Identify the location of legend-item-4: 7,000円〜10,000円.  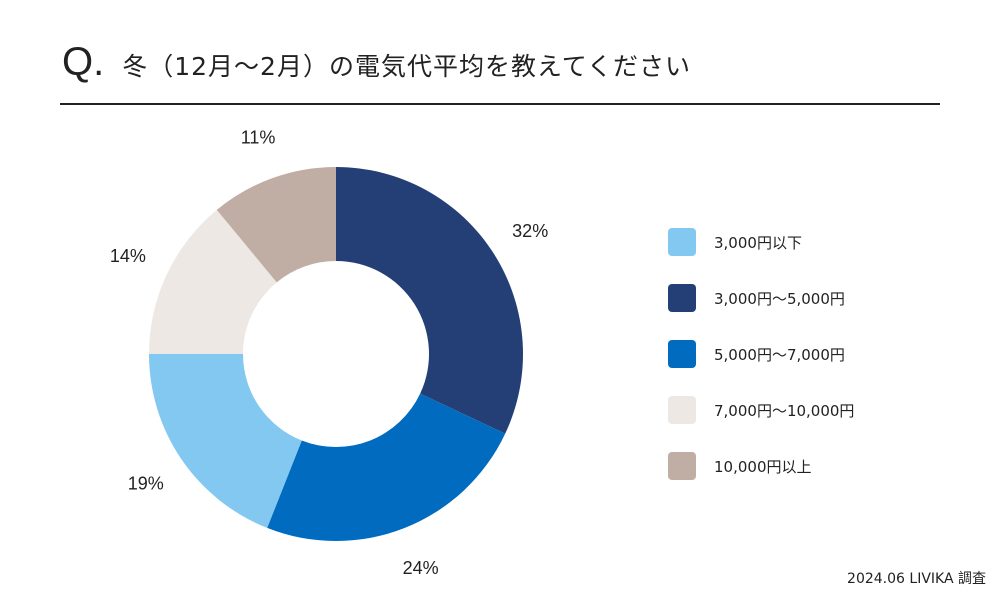
(761, 410).